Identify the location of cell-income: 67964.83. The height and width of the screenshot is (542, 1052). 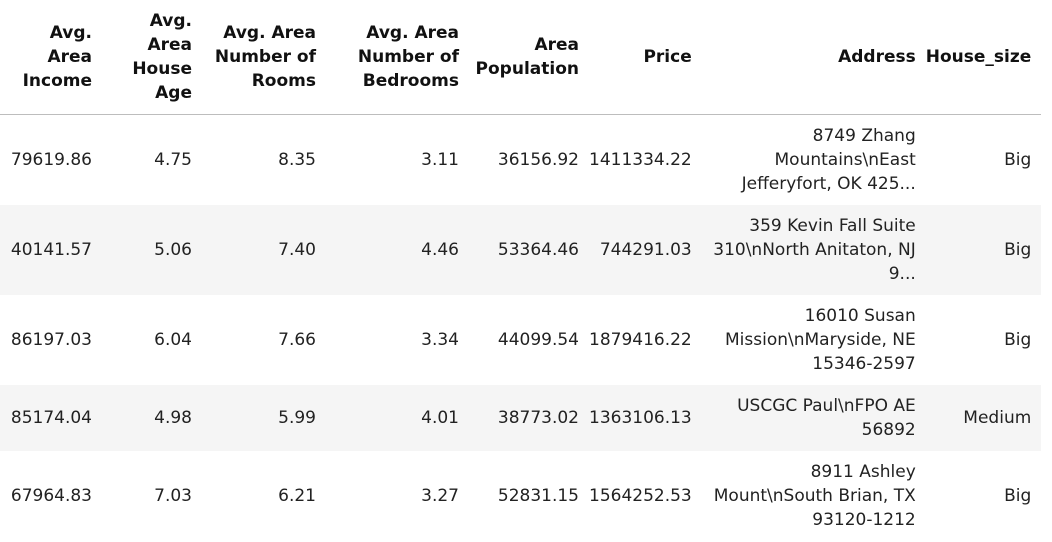
(51, 495).